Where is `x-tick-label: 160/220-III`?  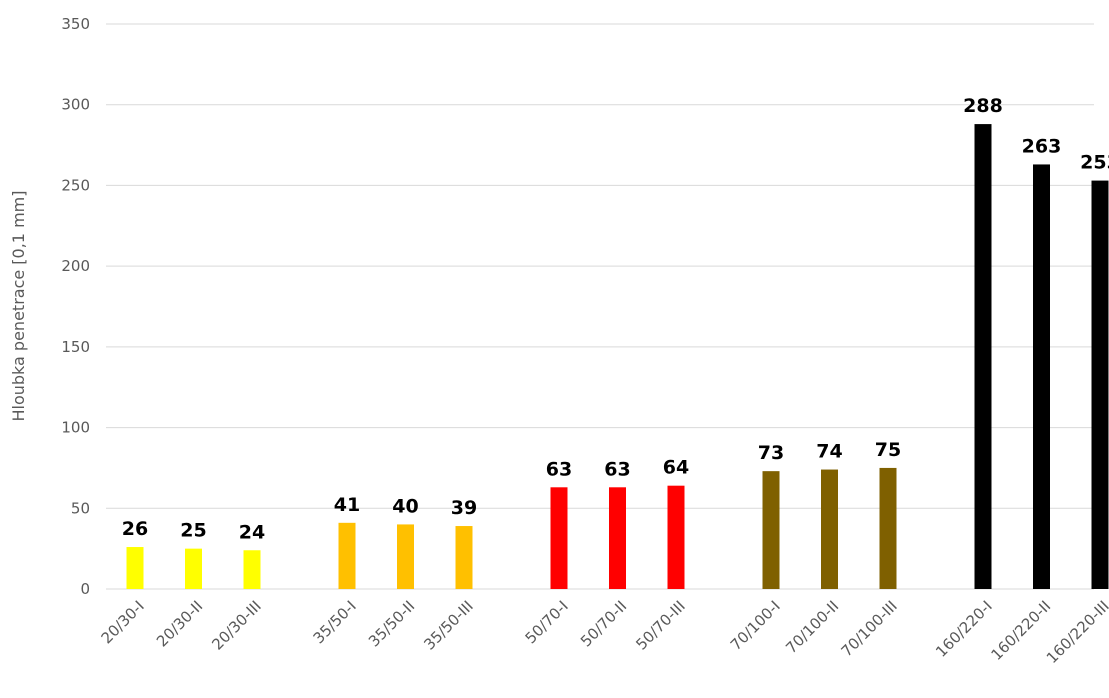
x-tick-label: 160/220-III is located at coordinates (1076, 632).